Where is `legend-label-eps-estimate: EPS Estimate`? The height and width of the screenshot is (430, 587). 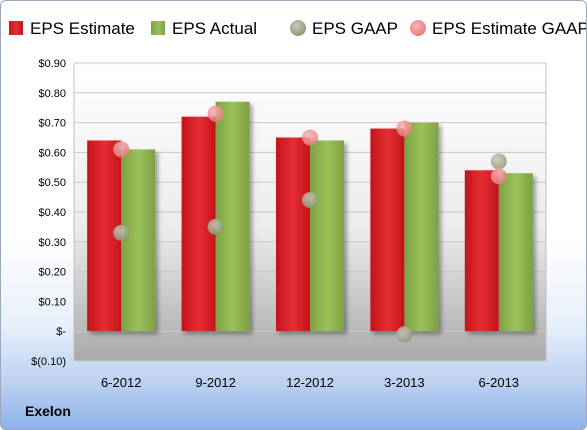
legend-label-eps-estimate: EPS Estimate is located at coordinates (82, 28).